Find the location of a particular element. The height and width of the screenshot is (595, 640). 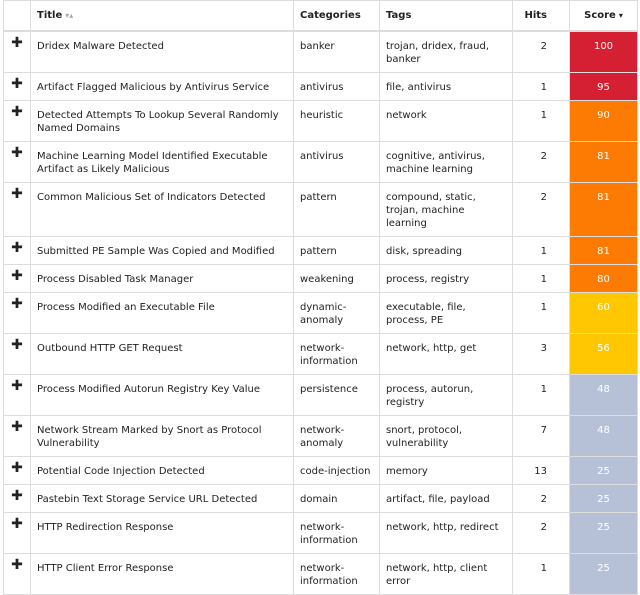

row-categories: network-anomaly is located at coordinates (322, 436).